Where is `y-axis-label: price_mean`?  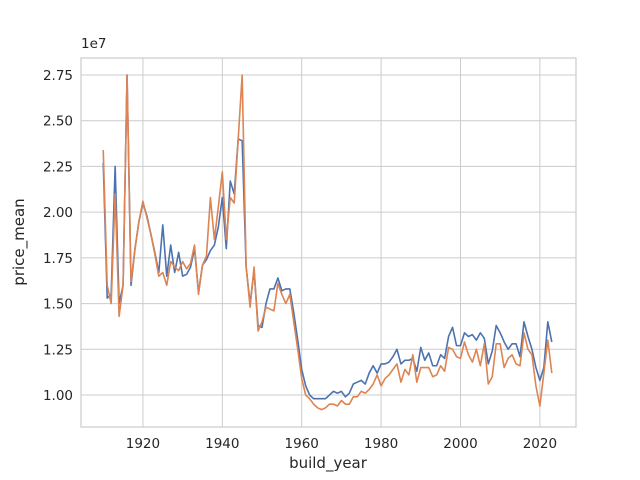
y-axis-label: price_mean is located at coordinates (19, 241).